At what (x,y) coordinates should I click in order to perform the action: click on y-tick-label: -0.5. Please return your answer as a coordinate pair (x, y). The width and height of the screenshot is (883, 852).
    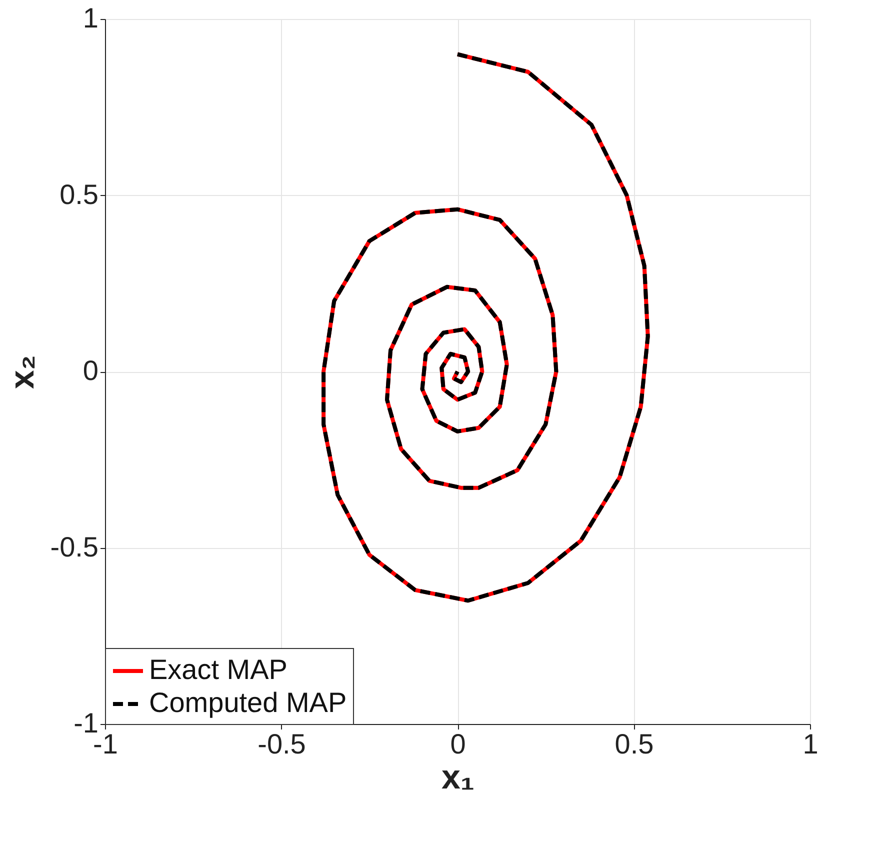
    Looking at the image, I should click on (74, 546).